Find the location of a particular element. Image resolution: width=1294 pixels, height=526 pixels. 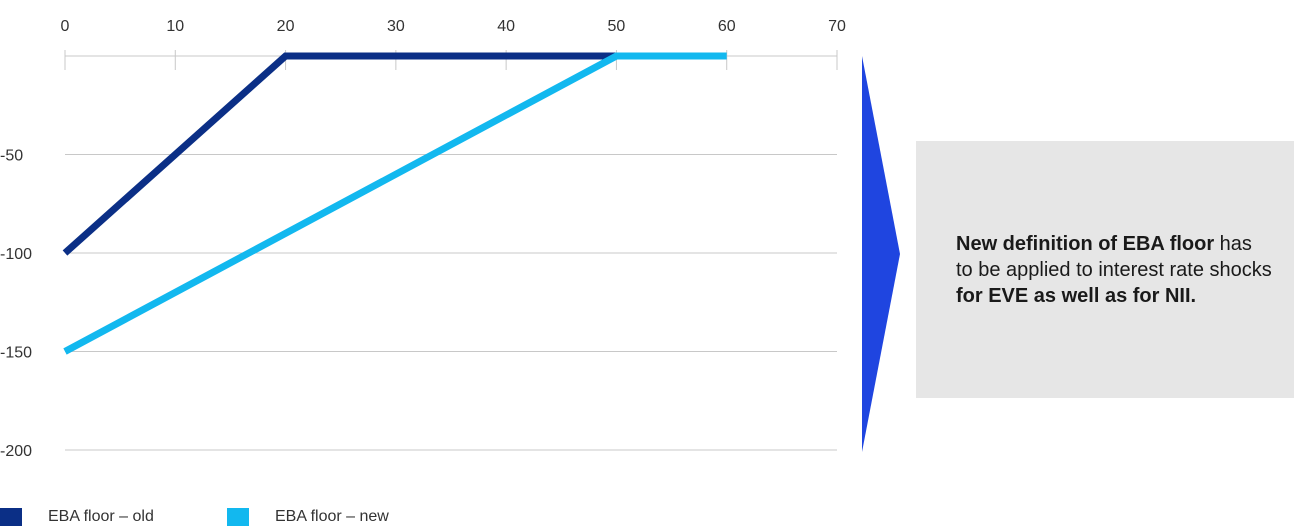

y-tick-label: -200 is located at coordinates (16, 451).